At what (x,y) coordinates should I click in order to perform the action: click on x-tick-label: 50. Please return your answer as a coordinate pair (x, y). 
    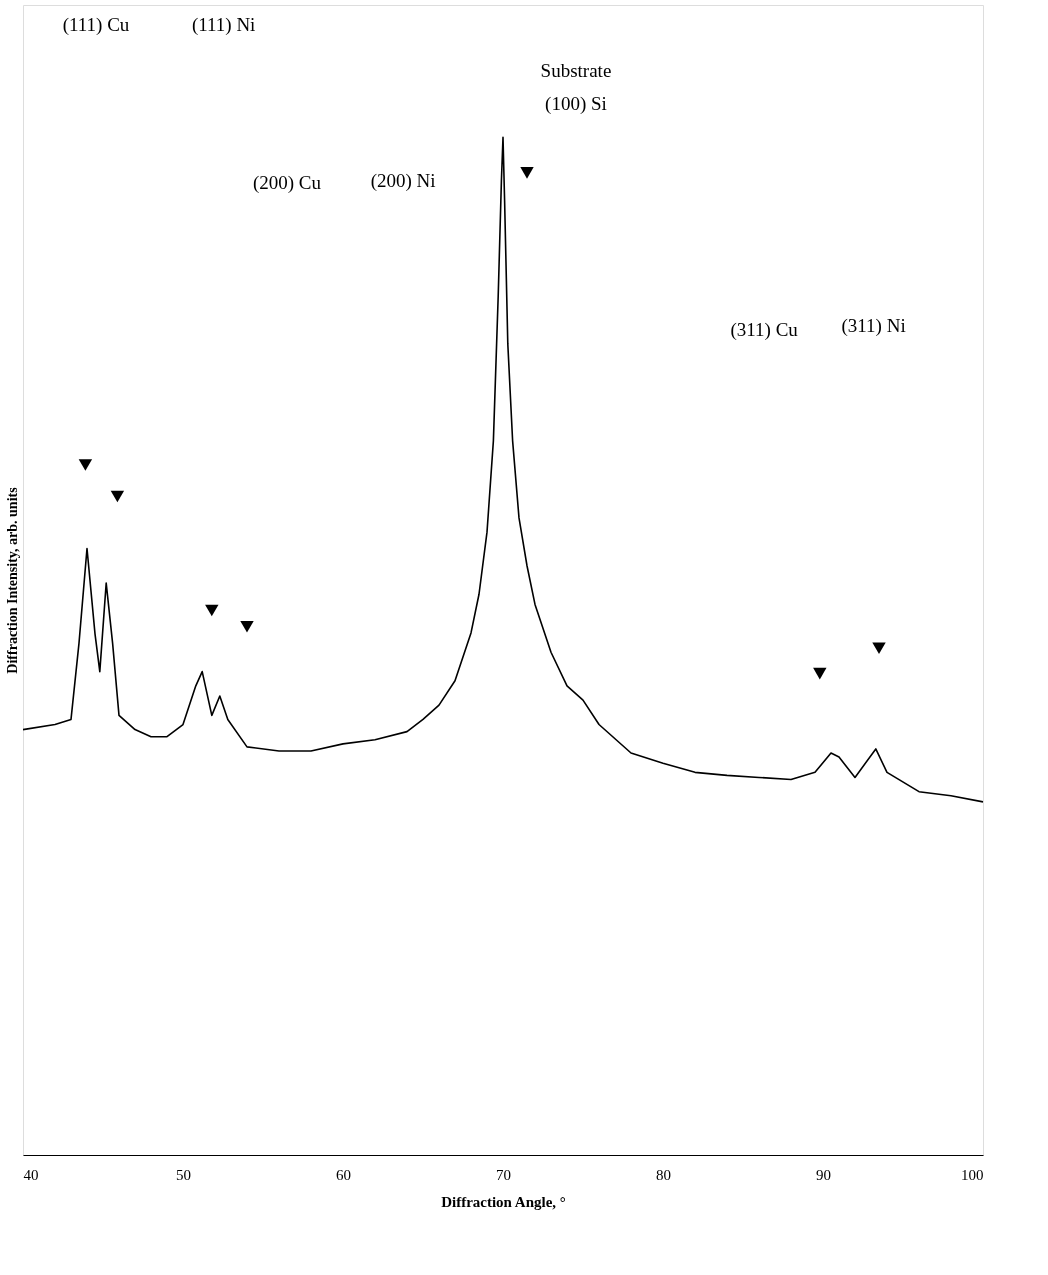
    Looking at the image, I should click on (183, 1174).